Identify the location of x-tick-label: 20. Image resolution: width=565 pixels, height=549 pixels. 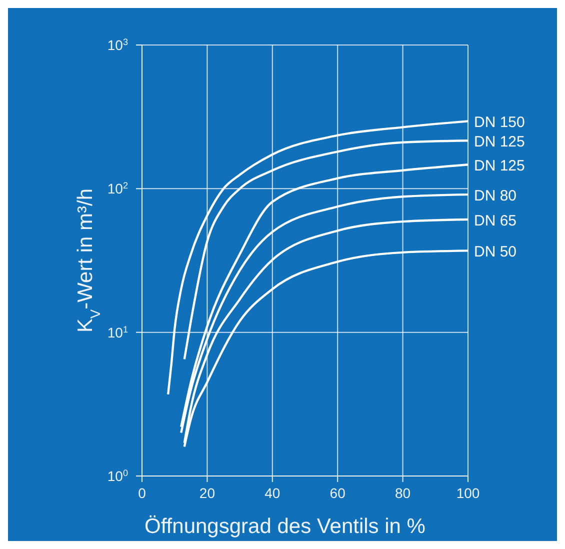
(207, 493).